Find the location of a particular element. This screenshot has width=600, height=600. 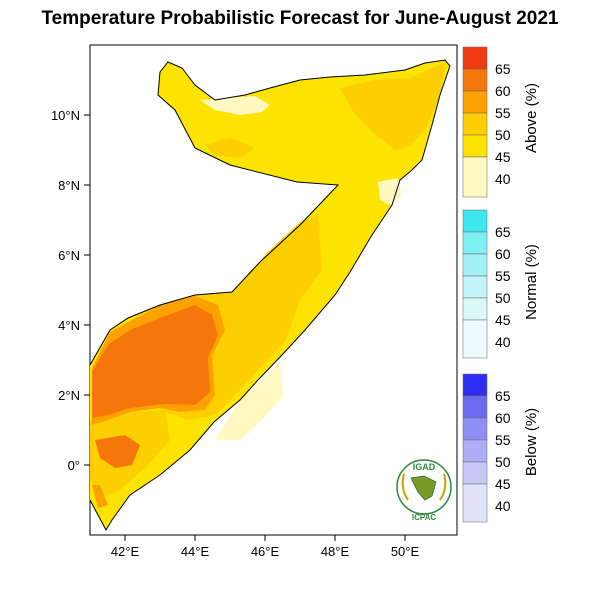

lat-tick-label: 0° is located at coordinates (74, 465).